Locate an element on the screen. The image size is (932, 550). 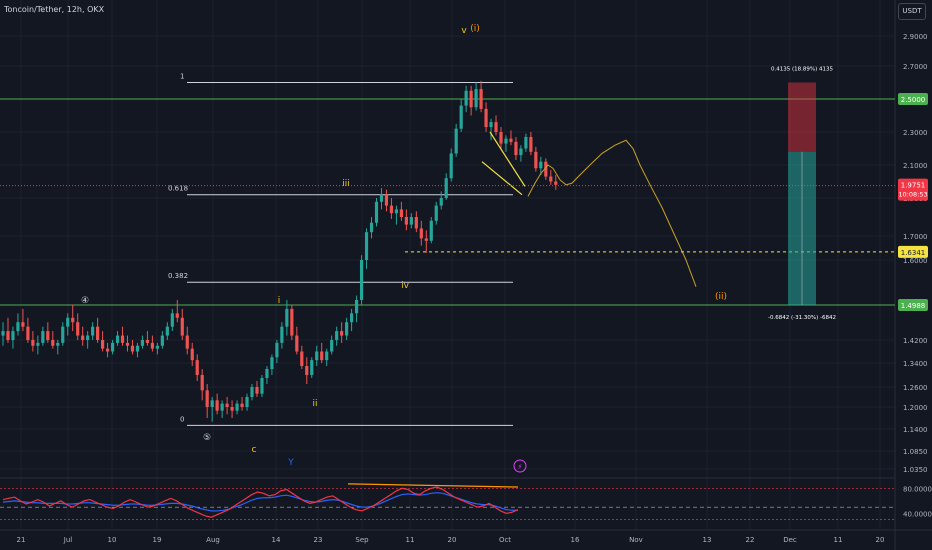
wave-label: ④ is located at coordinates (85, 301).